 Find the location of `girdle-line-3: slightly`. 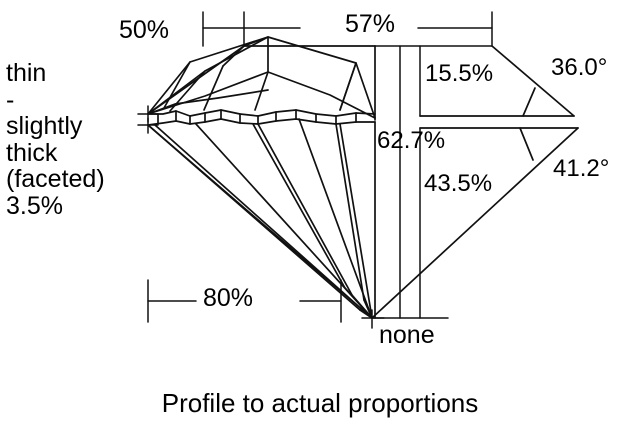

girdle-line-3: slightly is located at coordinates (44, 126).